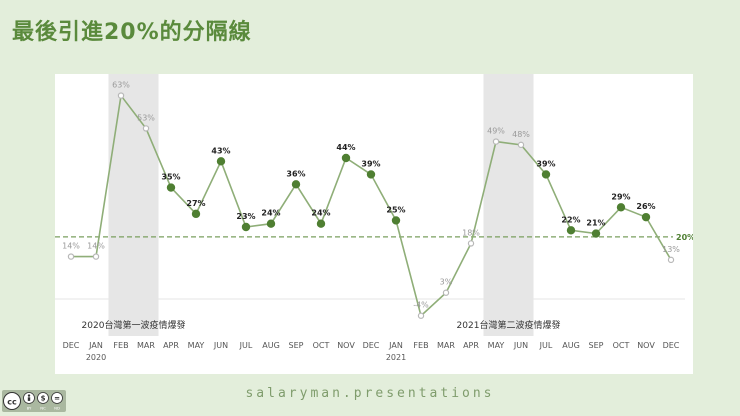 This screenshot has width=740, height=416. What do you see at coordinates (570, 219) in the screenshot?
I see `data-label-20: 22%` at bounding box center [570, 219].